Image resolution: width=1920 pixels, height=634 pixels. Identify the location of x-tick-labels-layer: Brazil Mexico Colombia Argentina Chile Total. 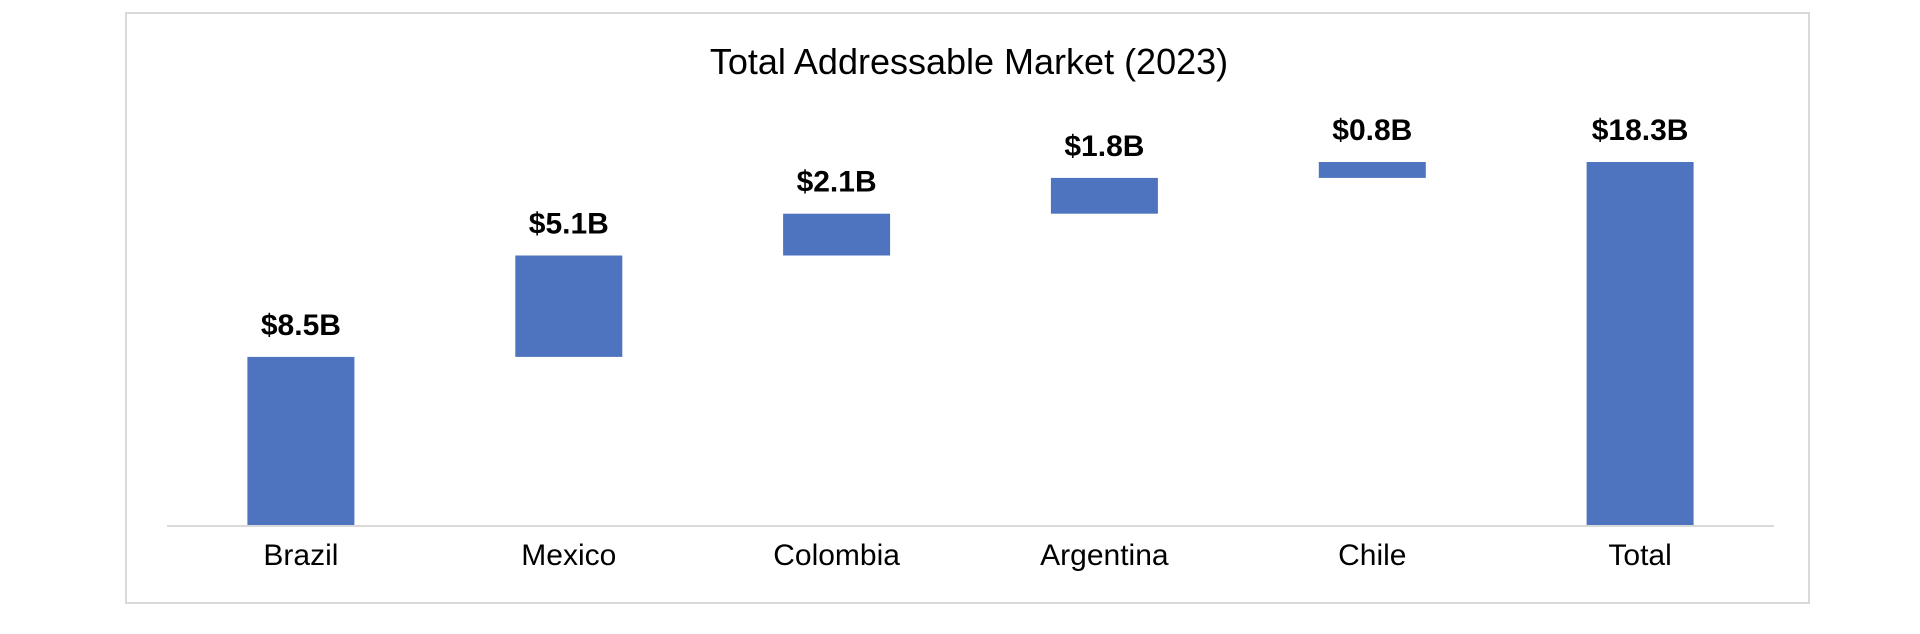
(967, 555).